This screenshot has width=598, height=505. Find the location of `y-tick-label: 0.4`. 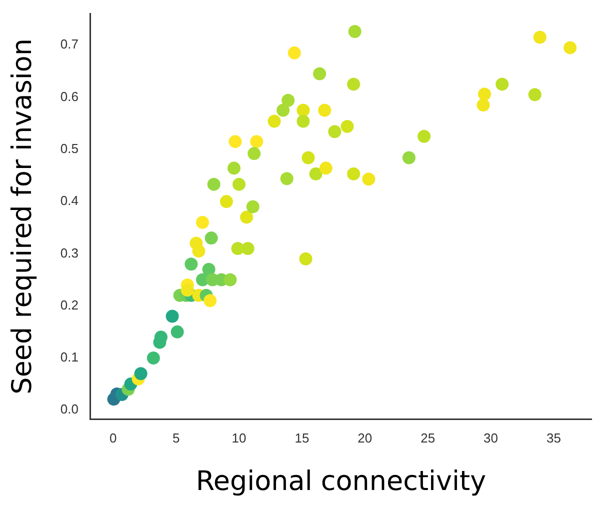

y-tick-label: 0.4 is located at coordinates (69, 200).